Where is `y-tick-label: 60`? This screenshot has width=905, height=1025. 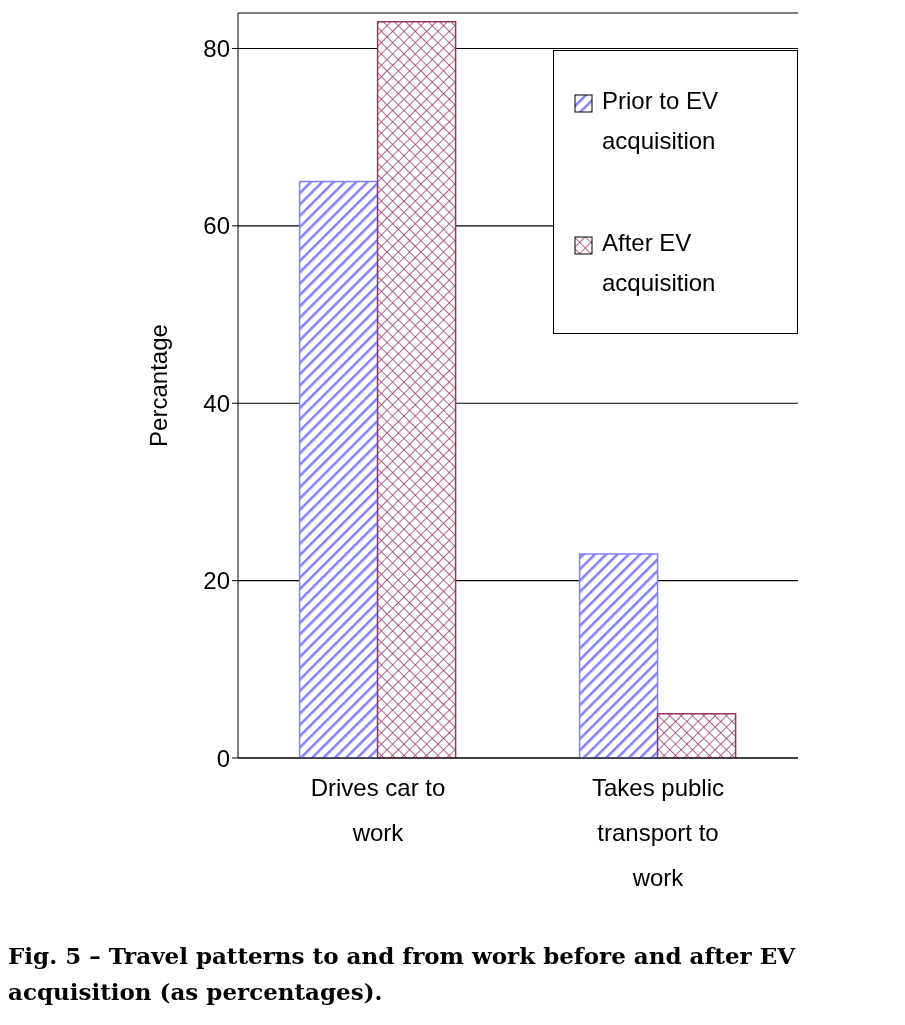
y-tick-label: 60 is located at coordinates (216, 226).